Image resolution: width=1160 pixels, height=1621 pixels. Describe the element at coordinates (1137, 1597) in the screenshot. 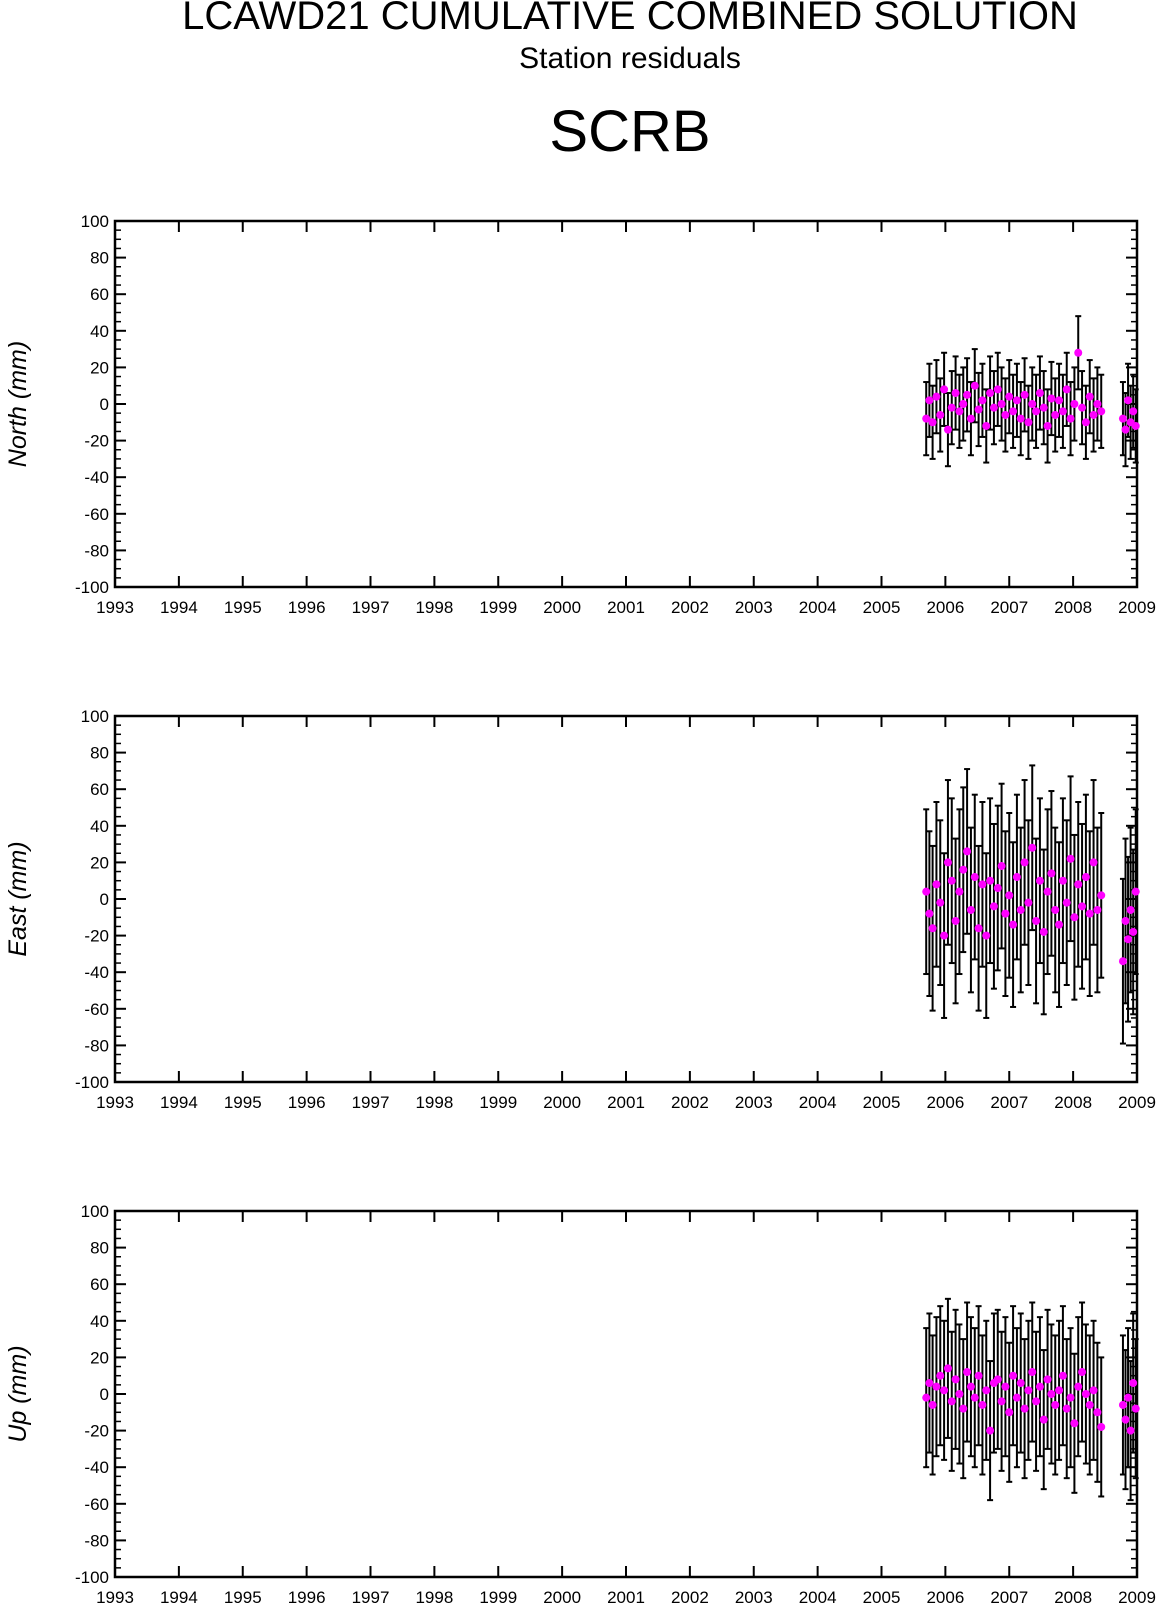

I see `x-tick-label: 2009` at that location.